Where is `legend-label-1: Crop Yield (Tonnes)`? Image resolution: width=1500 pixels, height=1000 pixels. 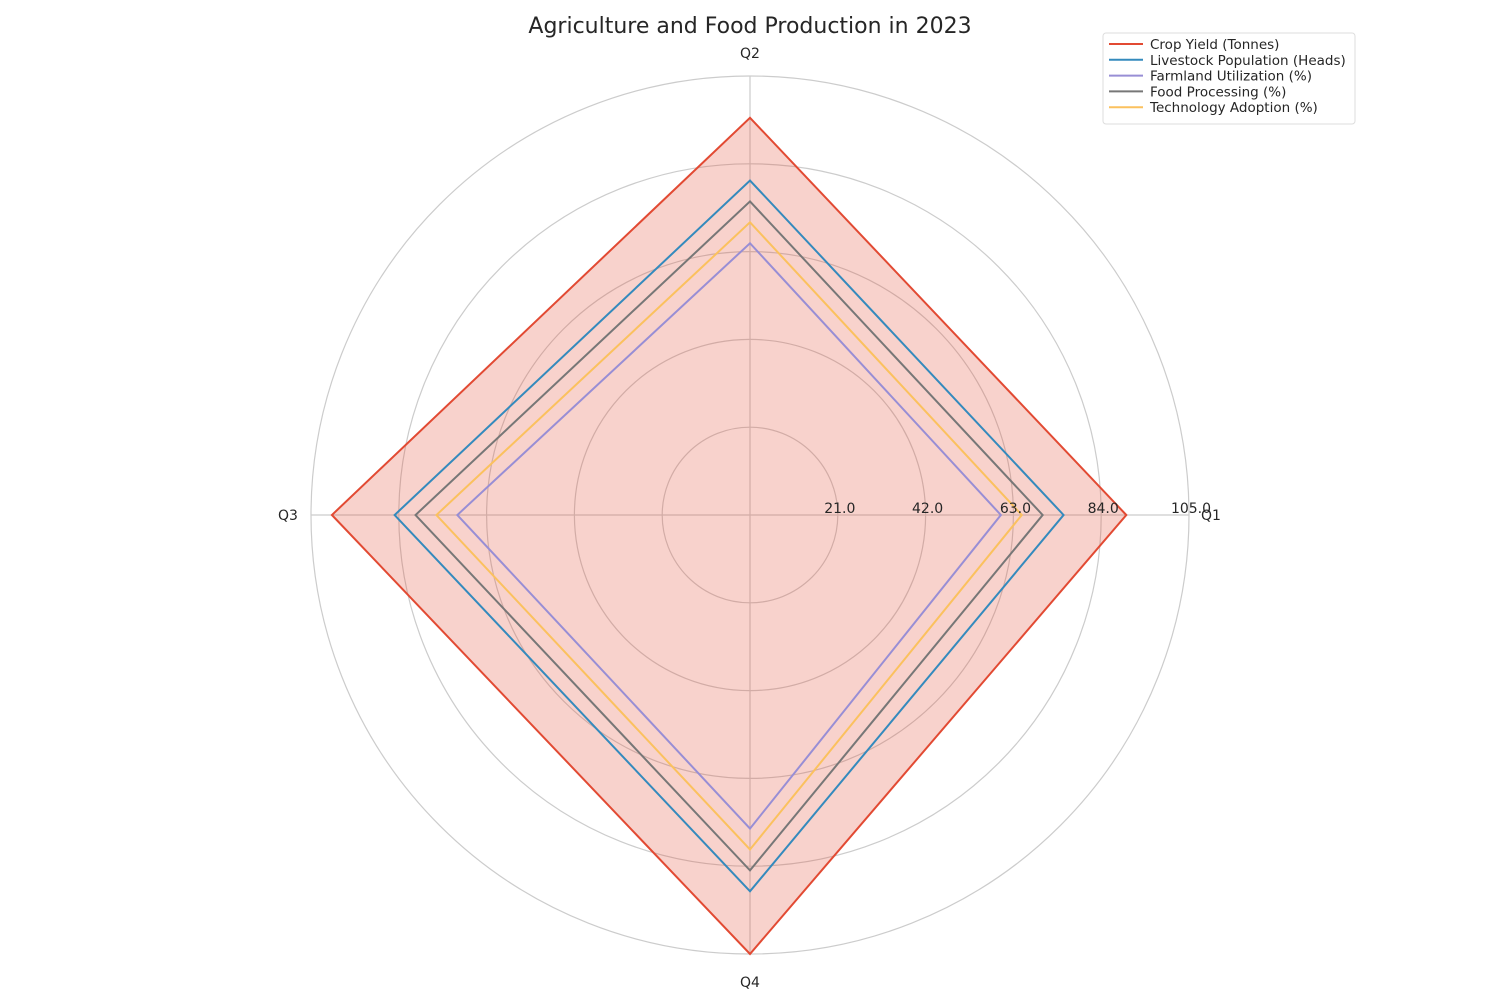 legend-label-1: Crop Yield (Tonnes) is located at coordinates (1214, 45).